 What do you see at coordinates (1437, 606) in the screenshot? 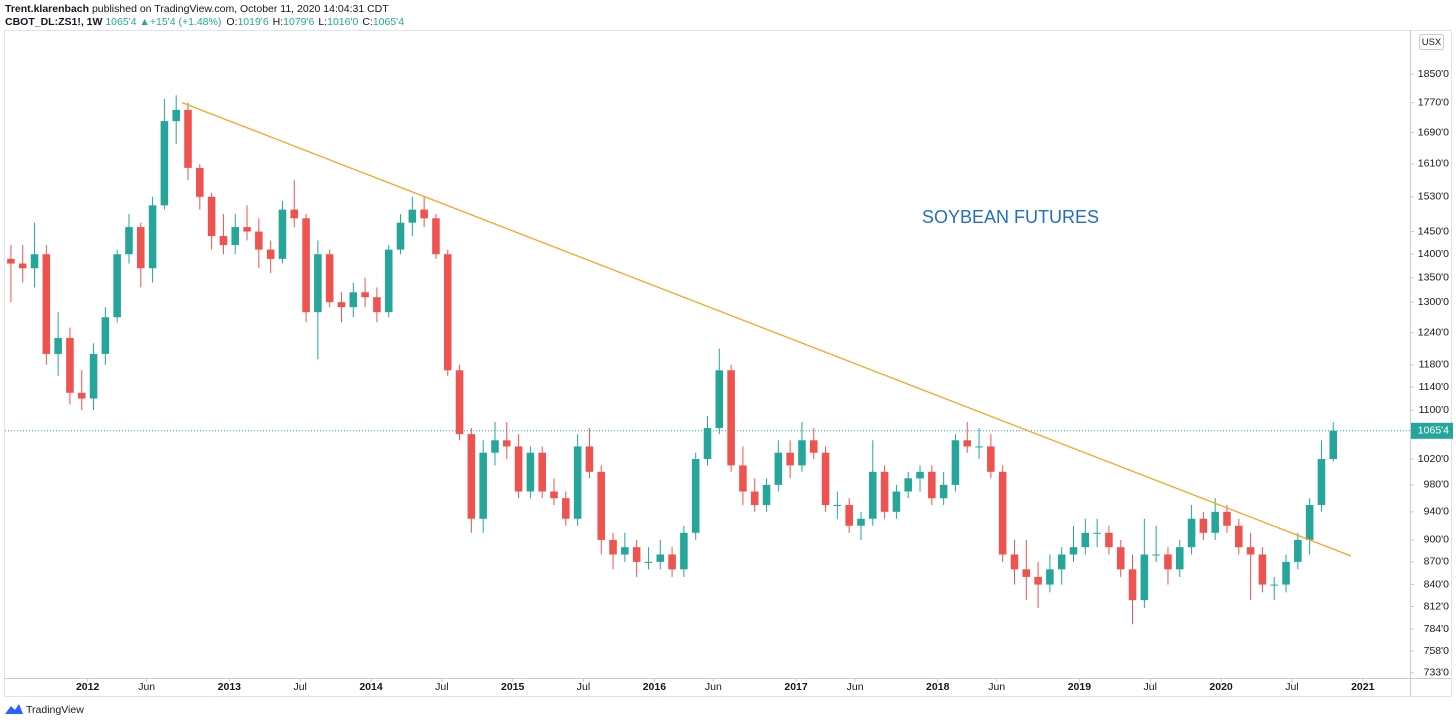
I see `y-tick-label: 812'0` at bounding box center [1437, 606].